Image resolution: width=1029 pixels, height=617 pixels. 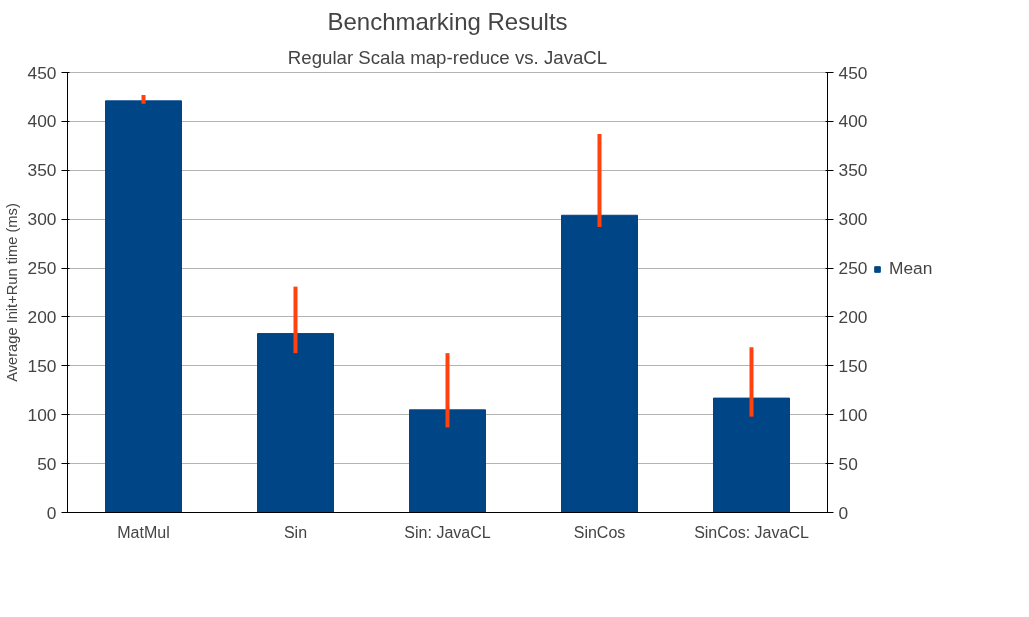 I want to click on x-tick-label: MatMul, so click(x=143, y=532).